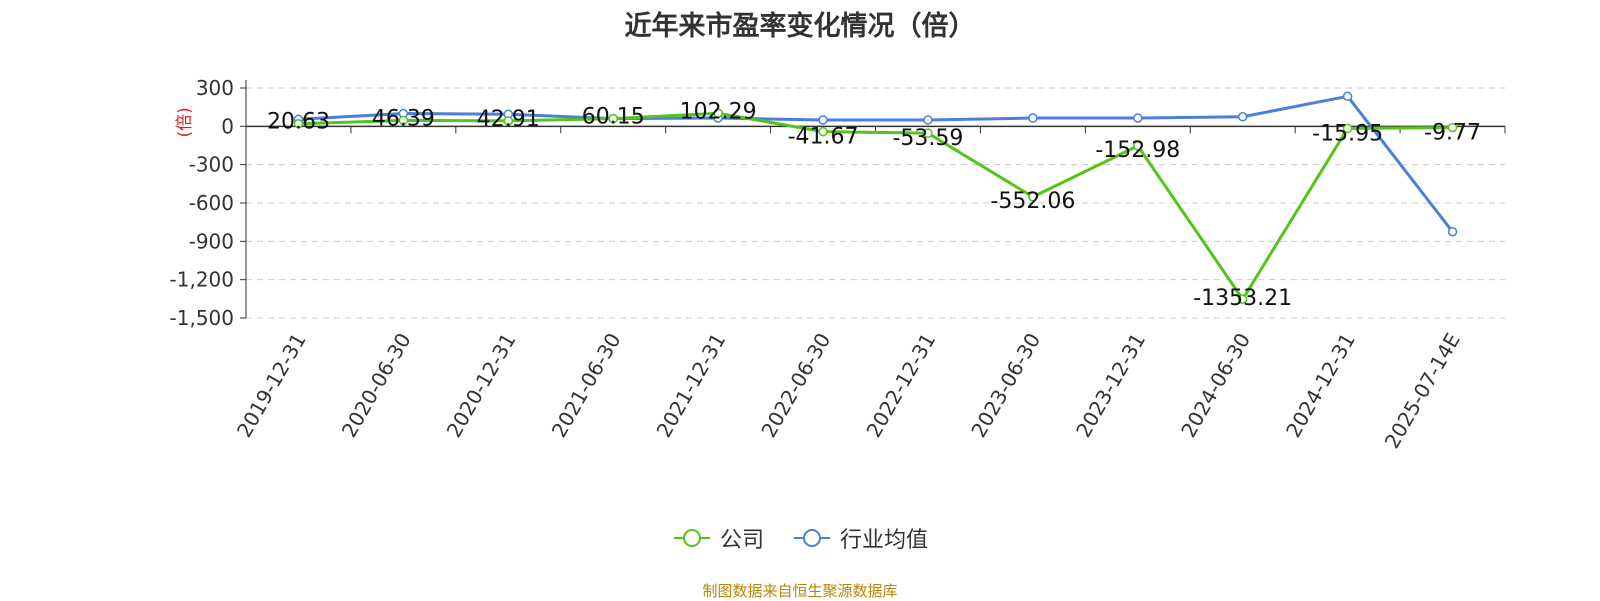 The width and height of the screenshot is (1600, 601). I want to click on source-note: 制图数据来自恒生聚源数据库, so click(800, 591).